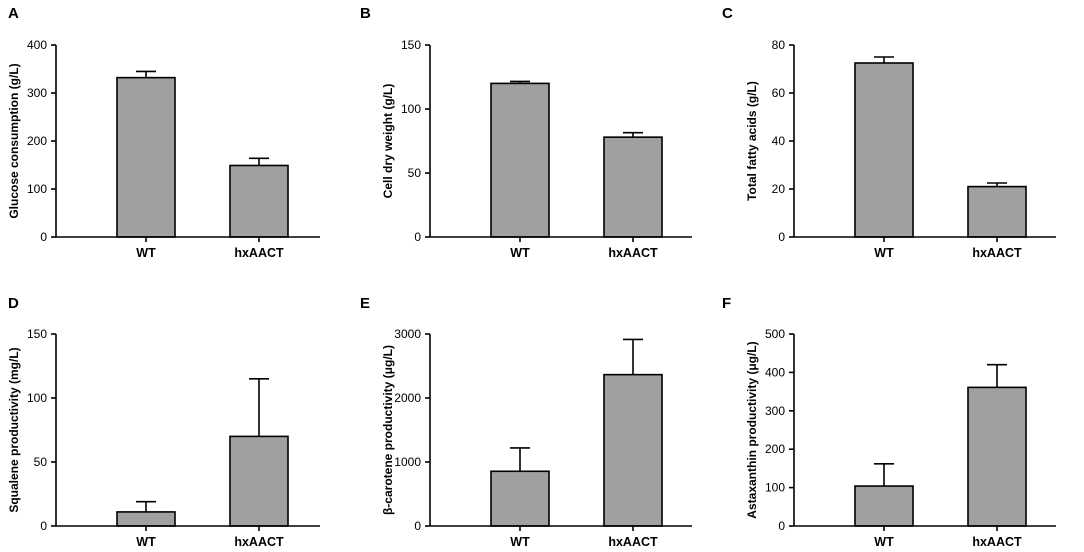  What do you see at coordinates (365, 303) in the screenshot?
I see `panel-letter-e: E` at bounding box center [365, 303].